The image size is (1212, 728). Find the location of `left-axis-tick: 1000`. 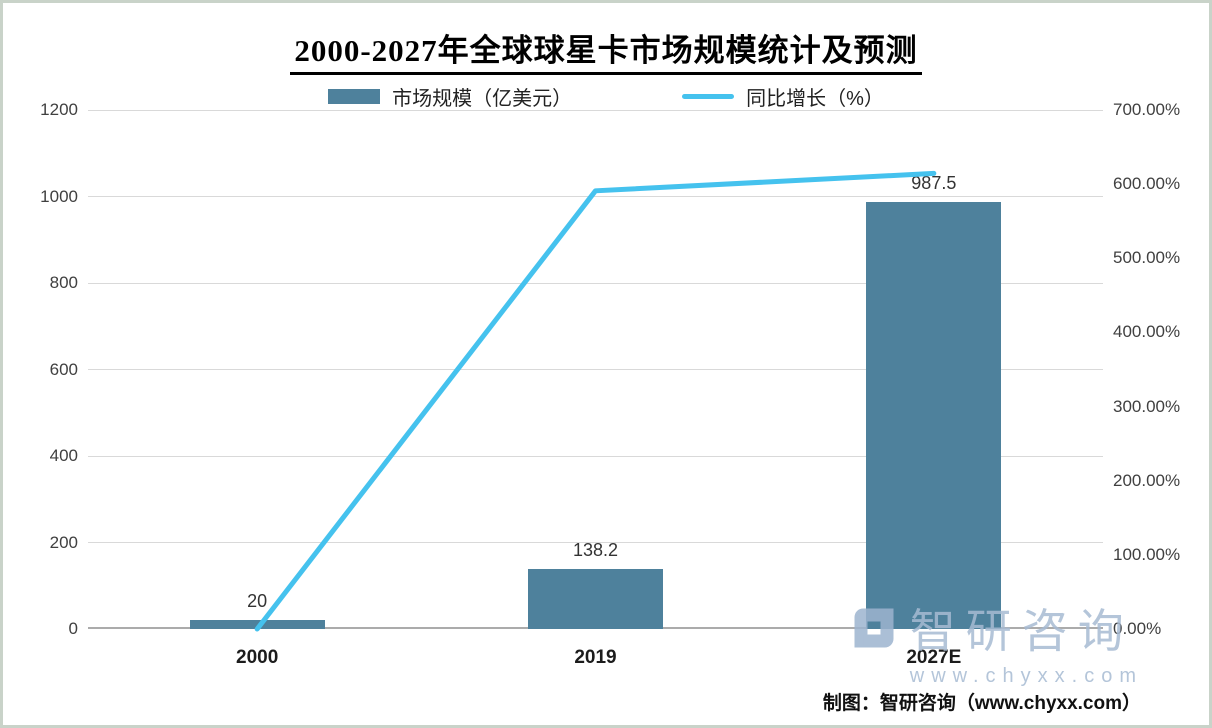

left-axis-tick: 1000 is located at coordinates (59, 196).